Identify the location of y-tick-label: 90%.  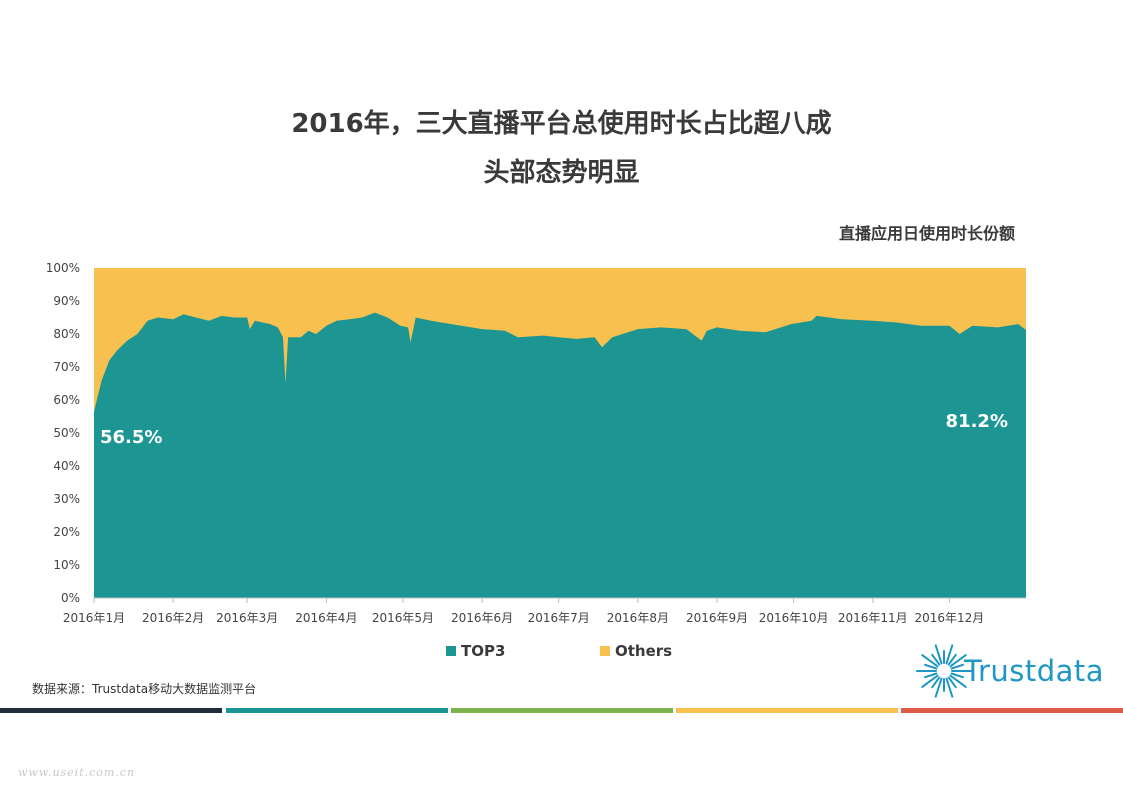
(66, 301).